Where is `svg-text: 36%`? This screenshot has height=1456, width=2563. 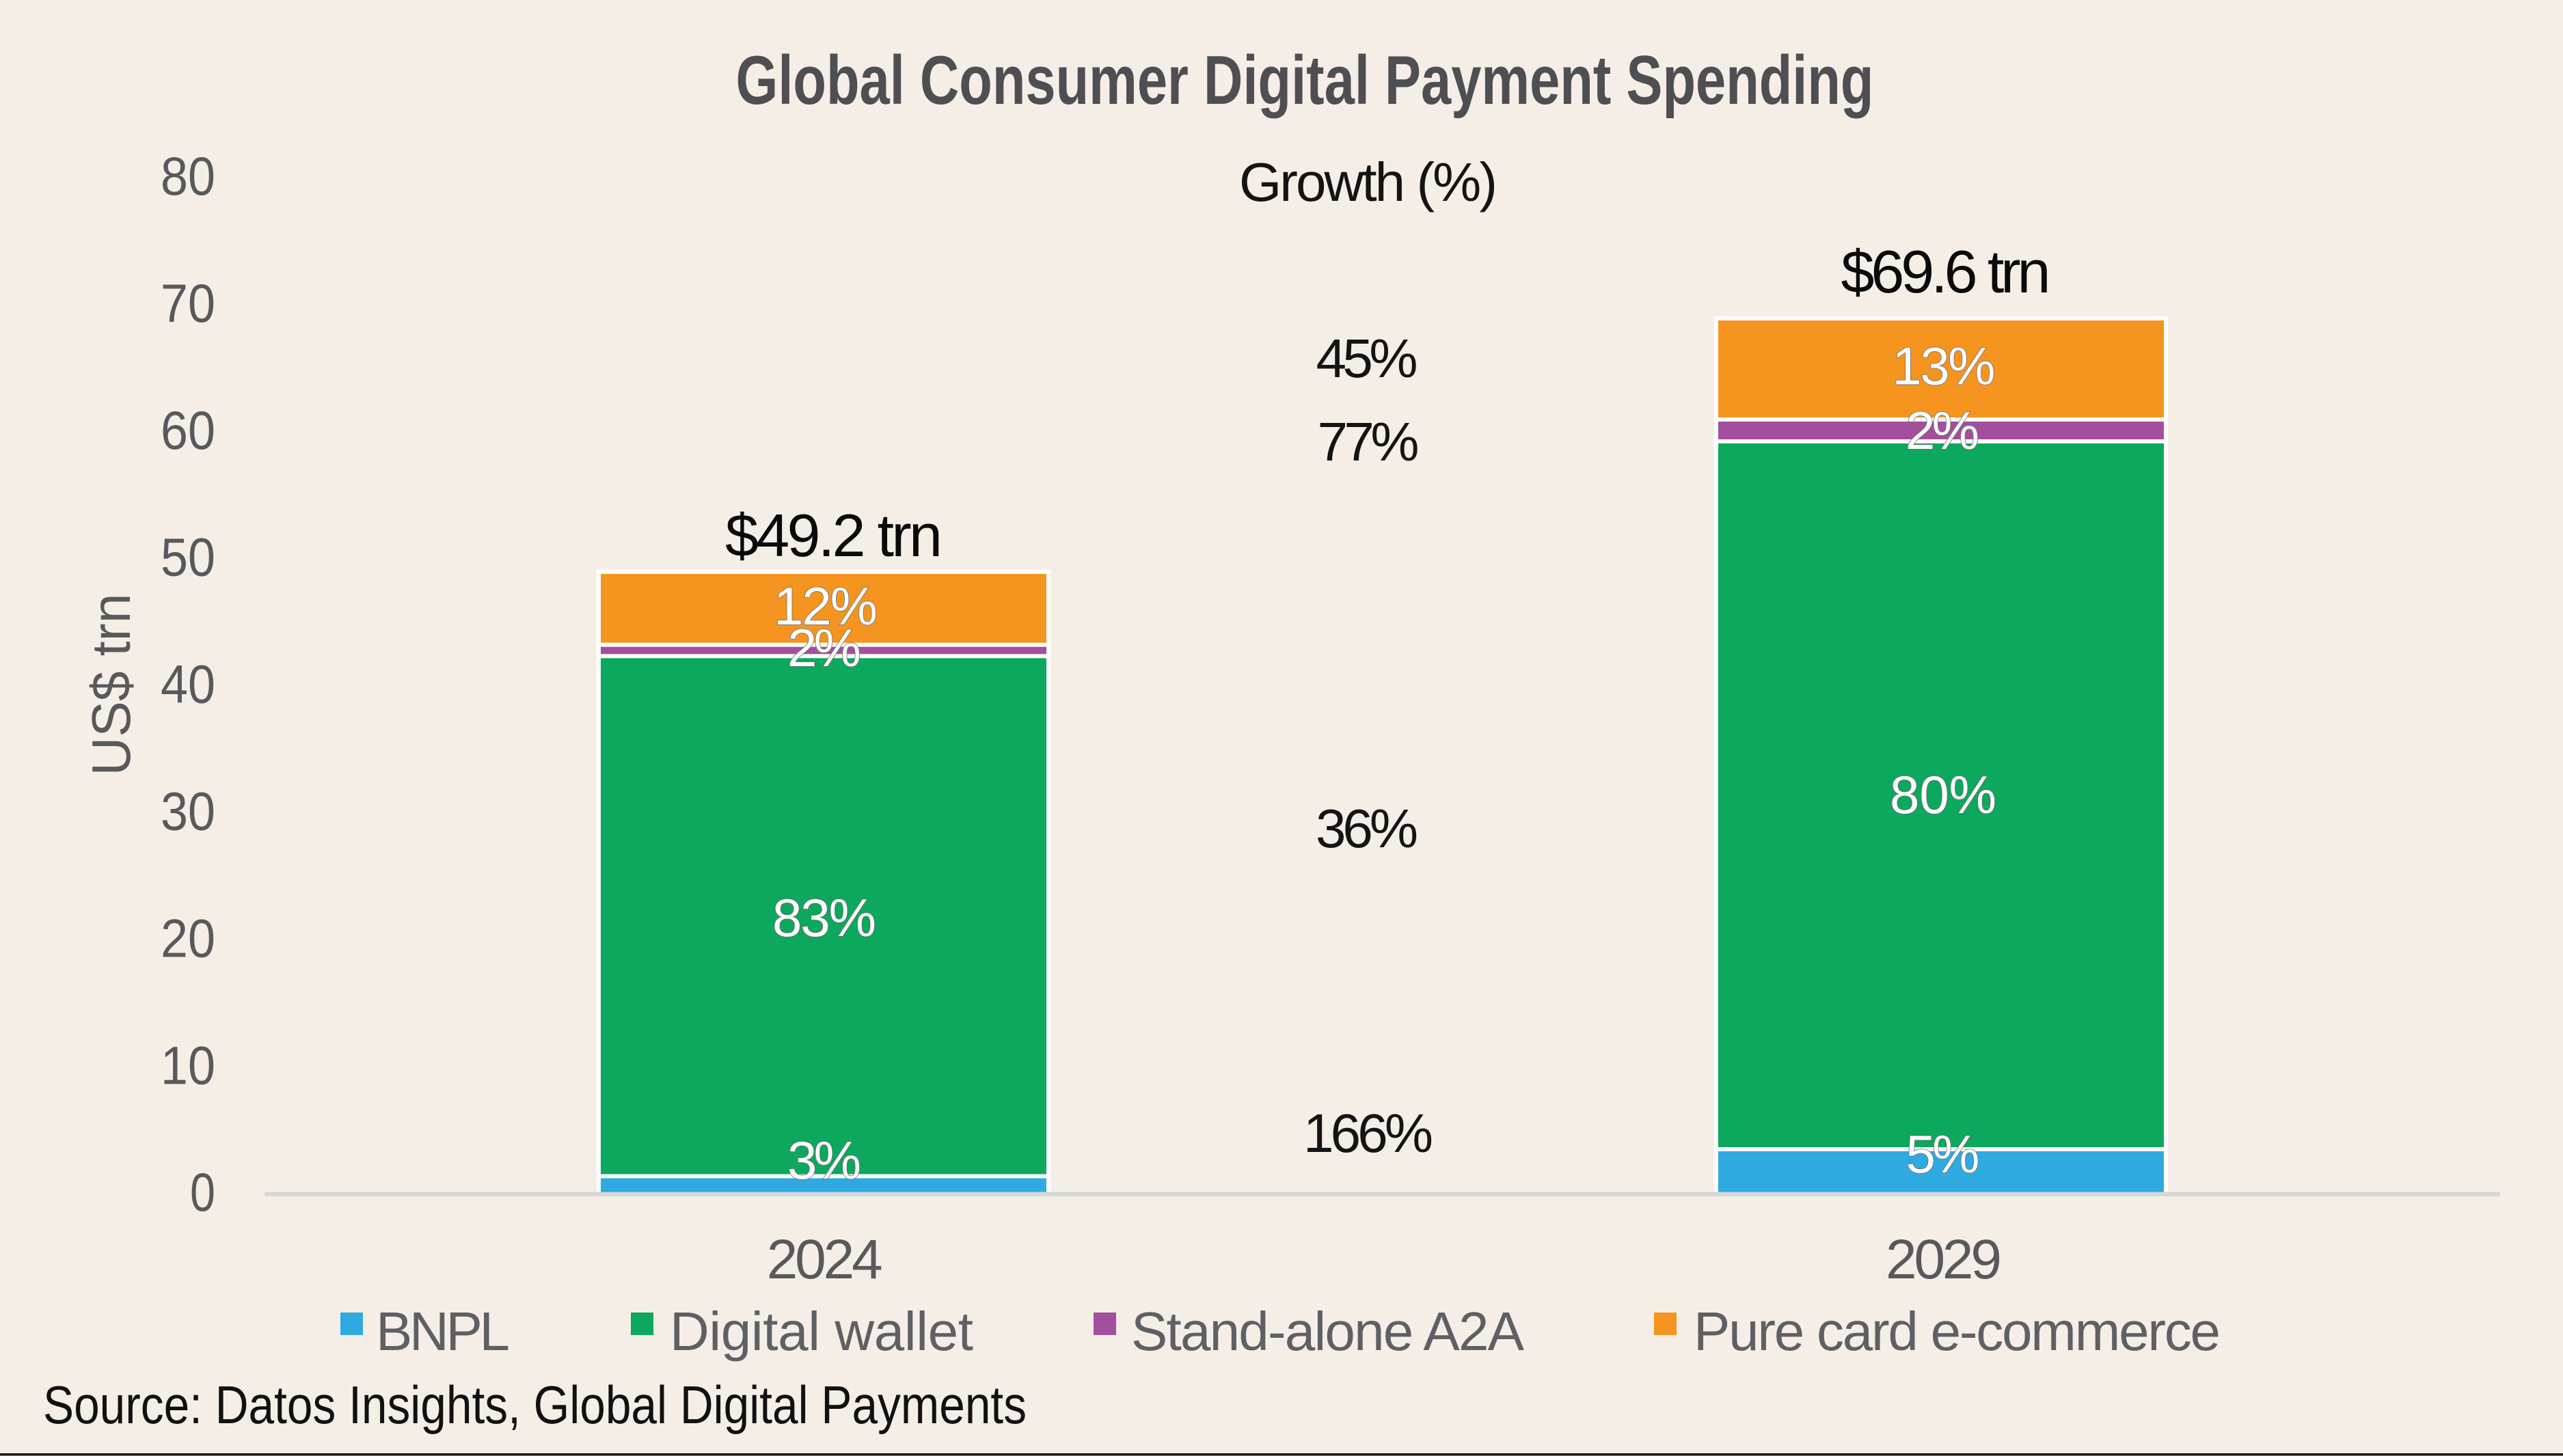 svg-text: 36% is located at coordinates (1367, 828).